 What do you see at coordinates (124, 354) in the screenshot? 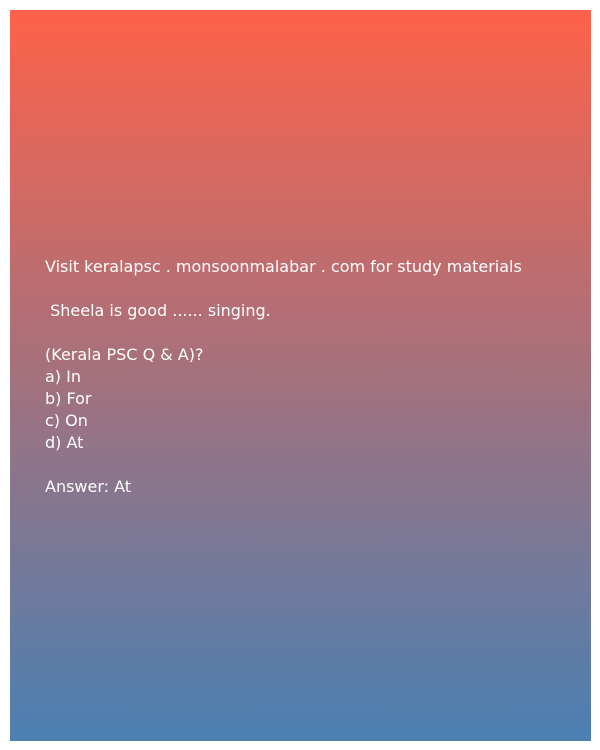
I see `question-source: (Kerala PSC Q & A)?` at bounding box center [124, 354].